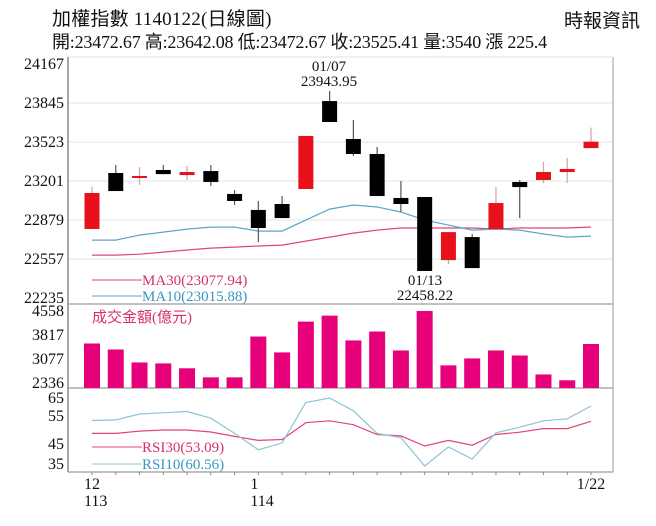  What do you see at coordinates (92, 484) in the screenshot?
I see `svg-text: 12` at bounding box center [92, 484].